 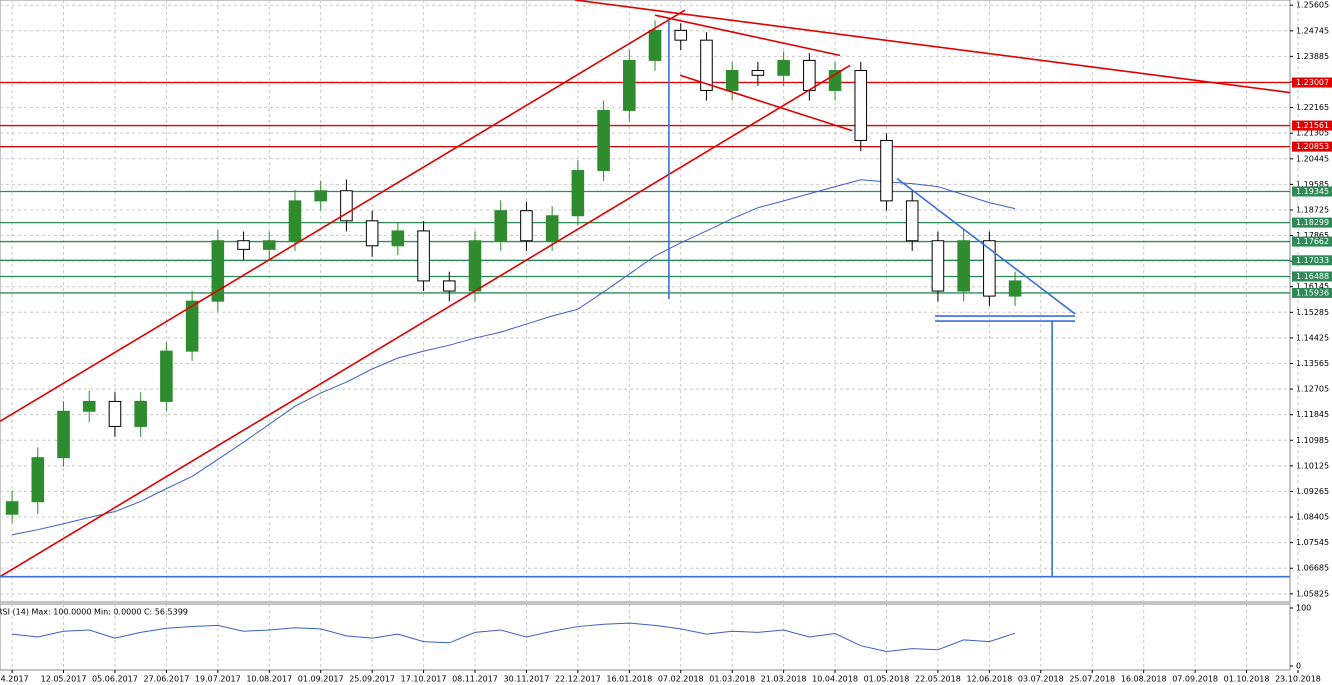 I want to click on y-tick-label: 1.23885, so click(x=1312, y=56).